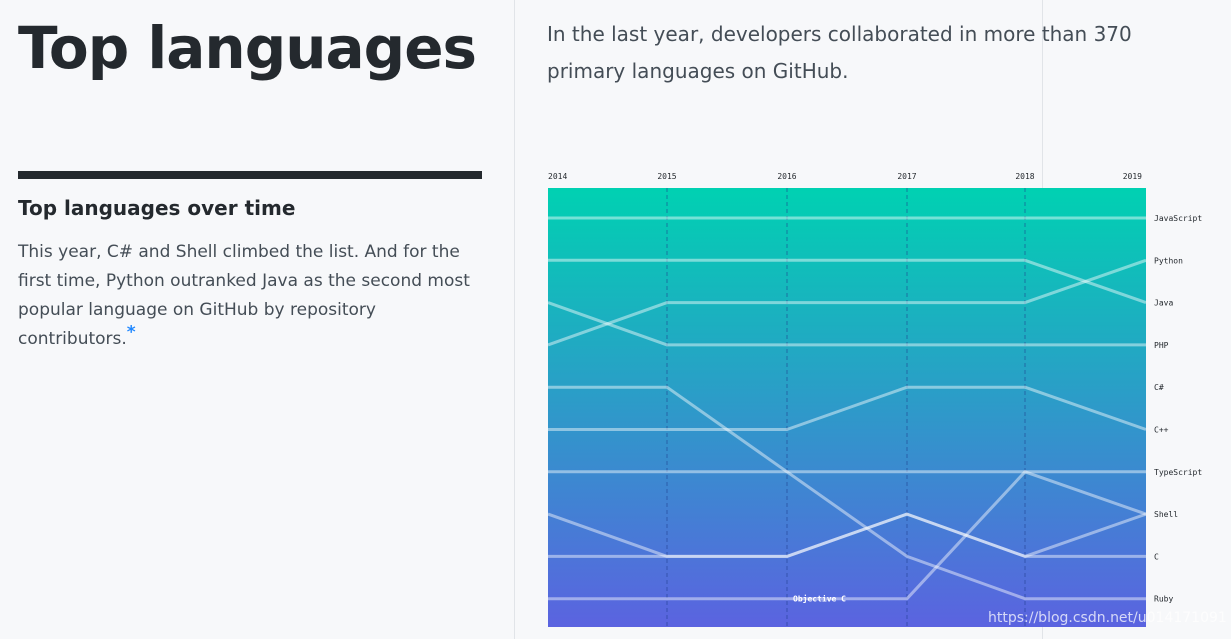  Describe the element at coordinates (514, 319) in the screenshot. I see `column-divider` at that location.